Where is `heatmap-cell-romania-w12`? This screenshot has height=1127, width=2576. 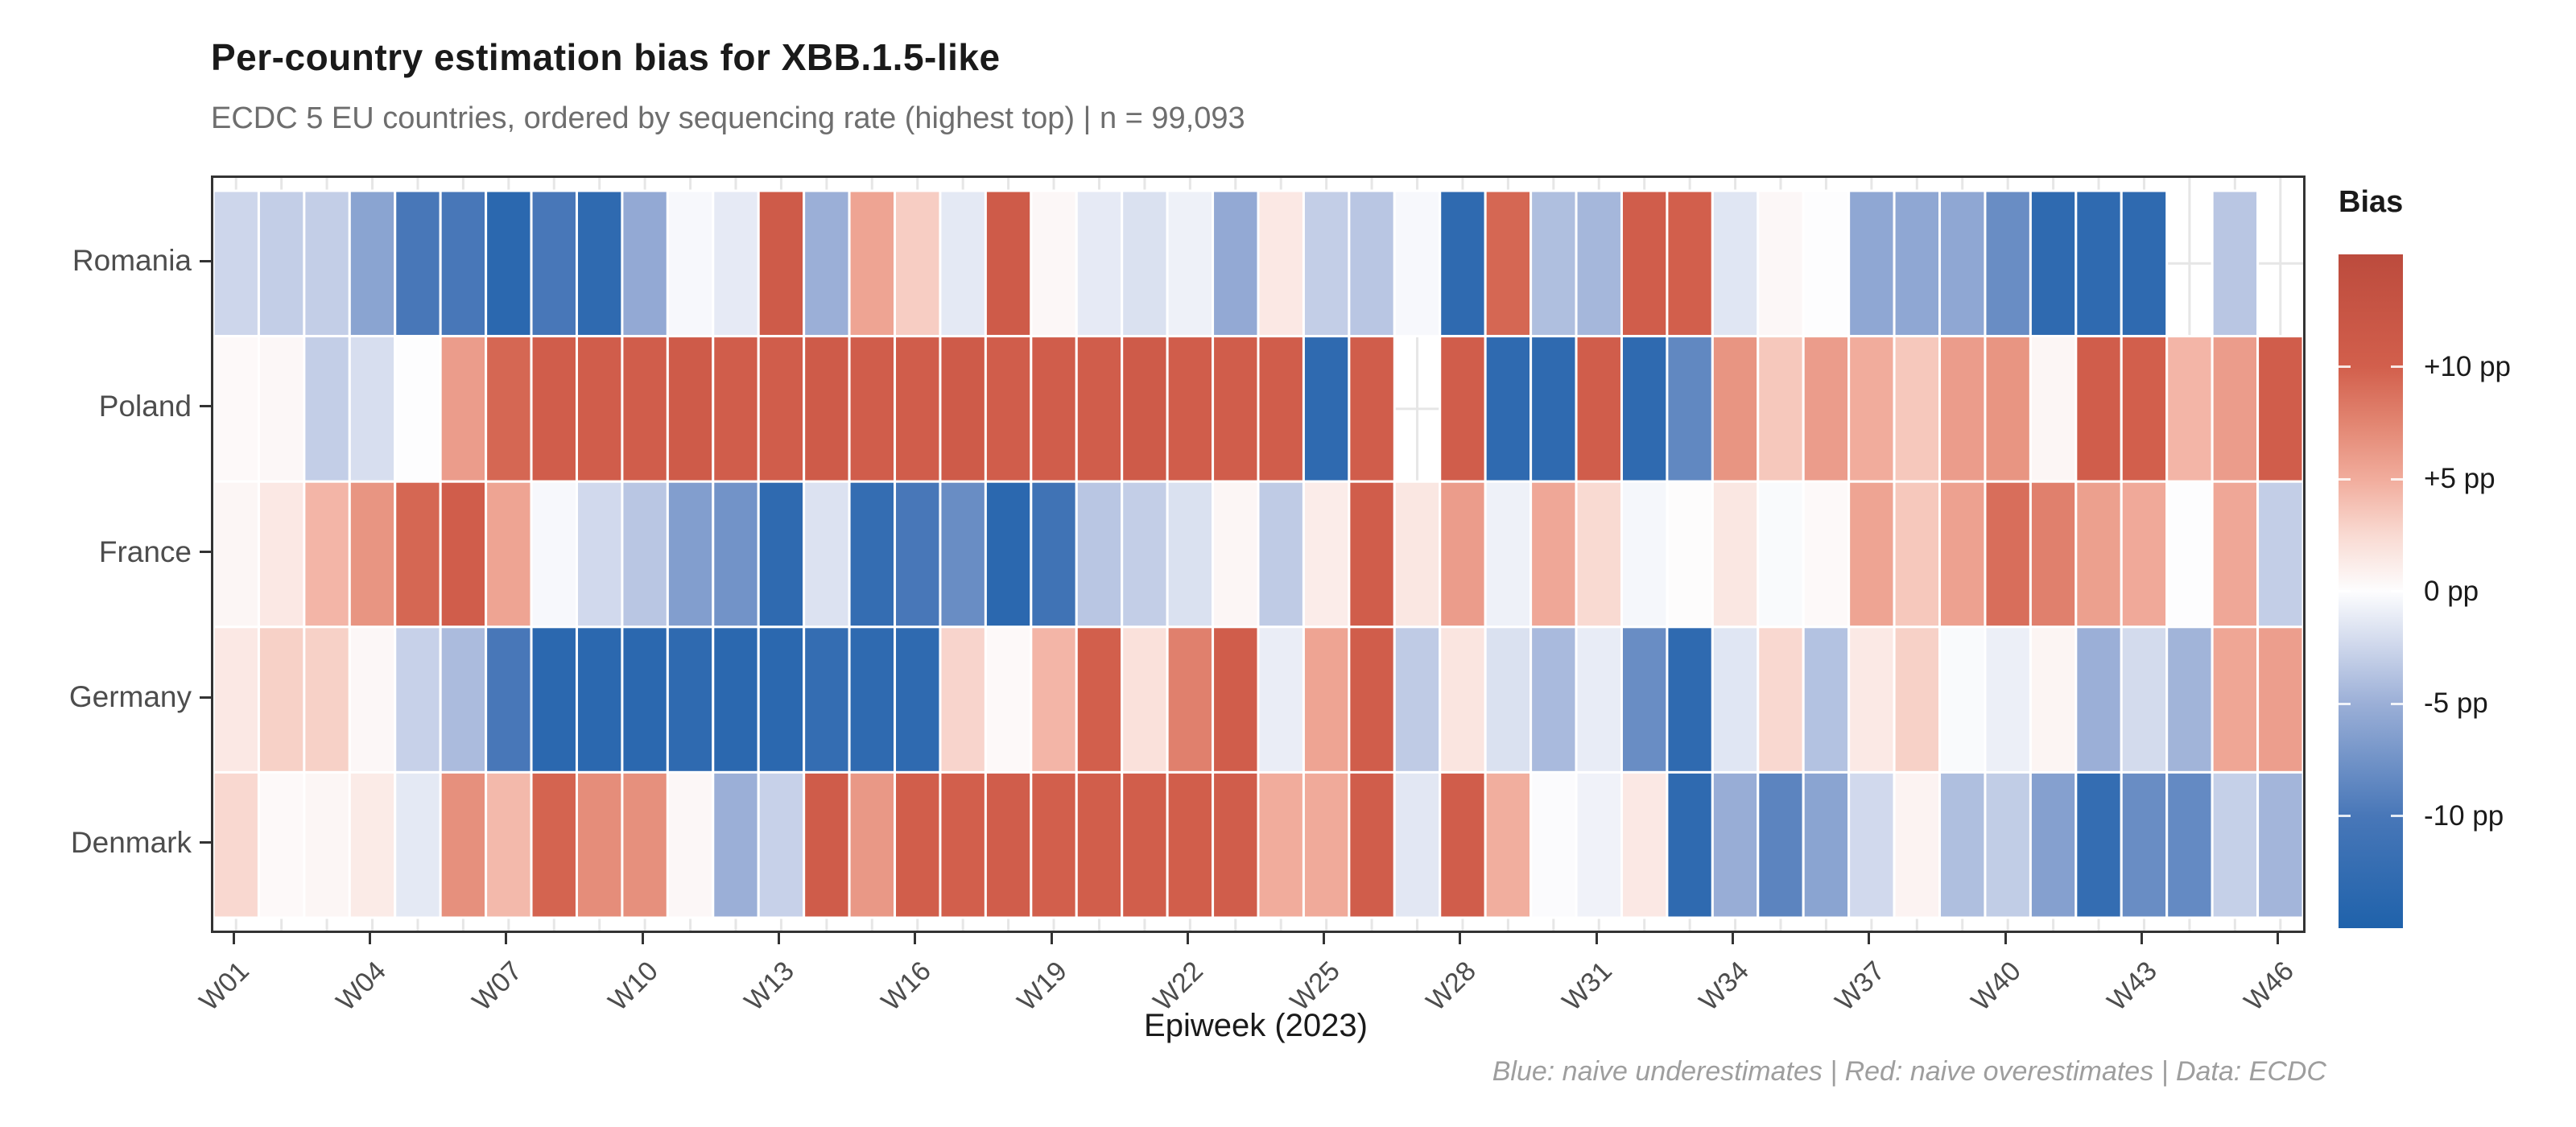
heatmap-cell-romania-w12 is located at coordinates (736, 263).